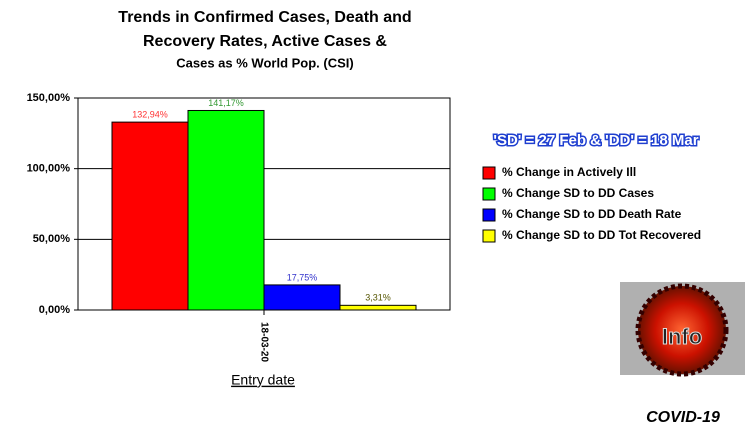  I want to click on legend-label: % Change SD to DD Cases, so click(578, 193).